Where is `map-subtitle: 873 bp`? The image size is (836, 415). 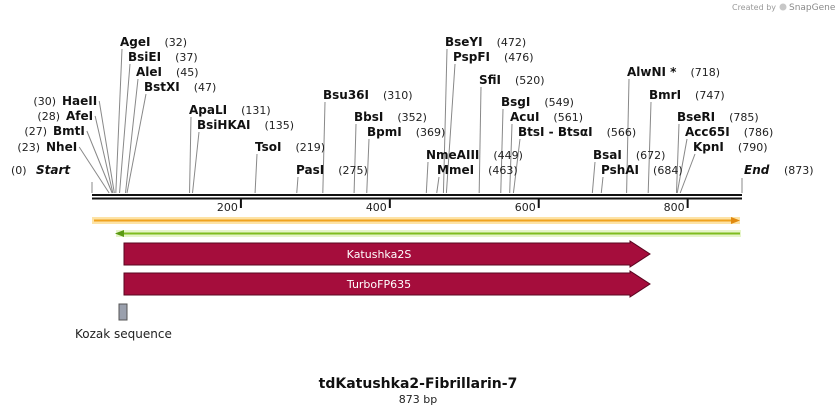
map-subtitle: 873 bp is located at coordinates (418, 399).